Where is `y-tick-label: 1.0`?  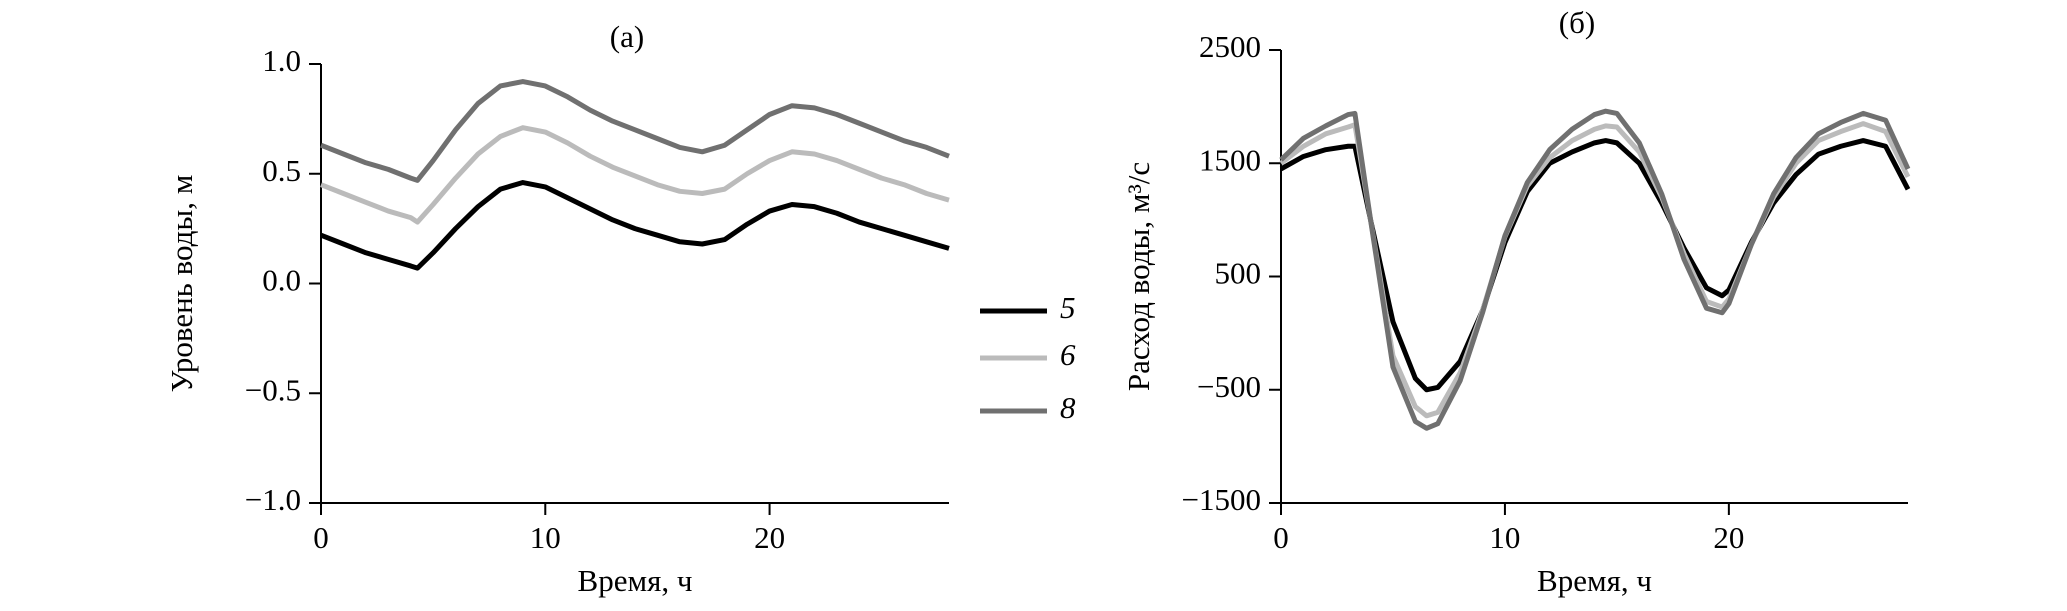 y-tick-label: 1.0 is located at coordinates (281, 60).